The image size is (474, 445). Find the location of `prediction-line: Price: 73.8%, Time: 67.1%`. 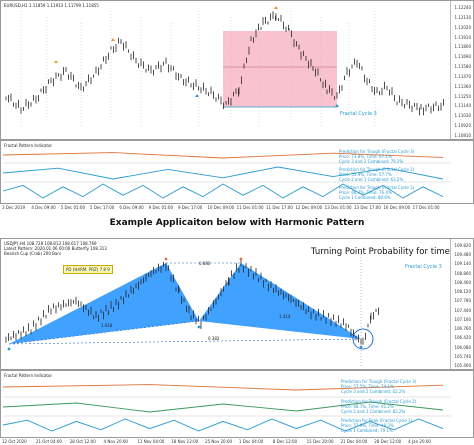

prediction-line: Price: 73.8%, Time: 67.1% is located at coordinates (365, 156).